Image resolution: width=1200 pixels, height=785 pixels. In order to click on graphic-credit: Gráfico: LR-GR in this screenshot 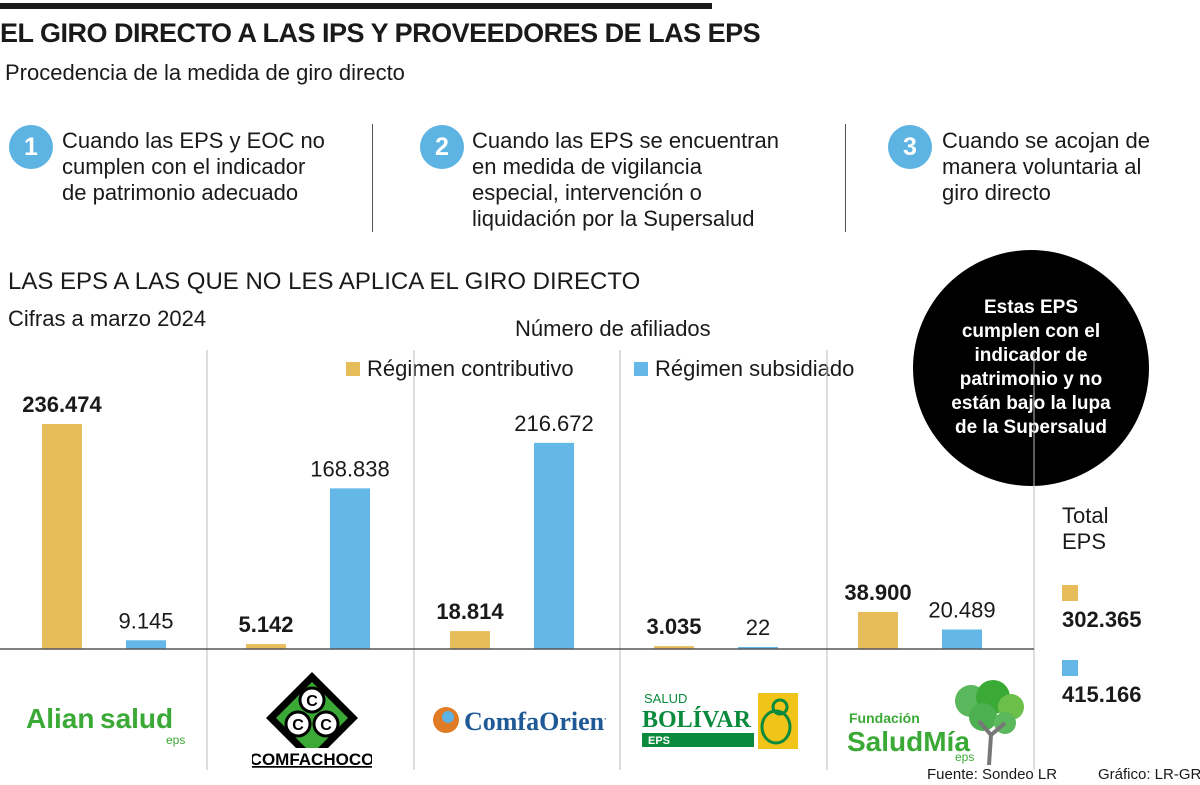, I will do `click(1149, 774)`.